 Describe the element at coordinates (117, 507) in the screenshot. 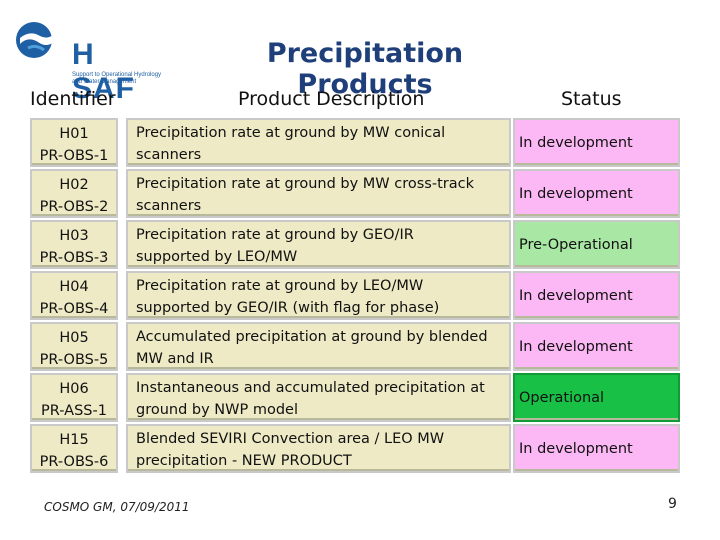

I see `footer-text: COSMO GM, 07/09/2011` at that location.